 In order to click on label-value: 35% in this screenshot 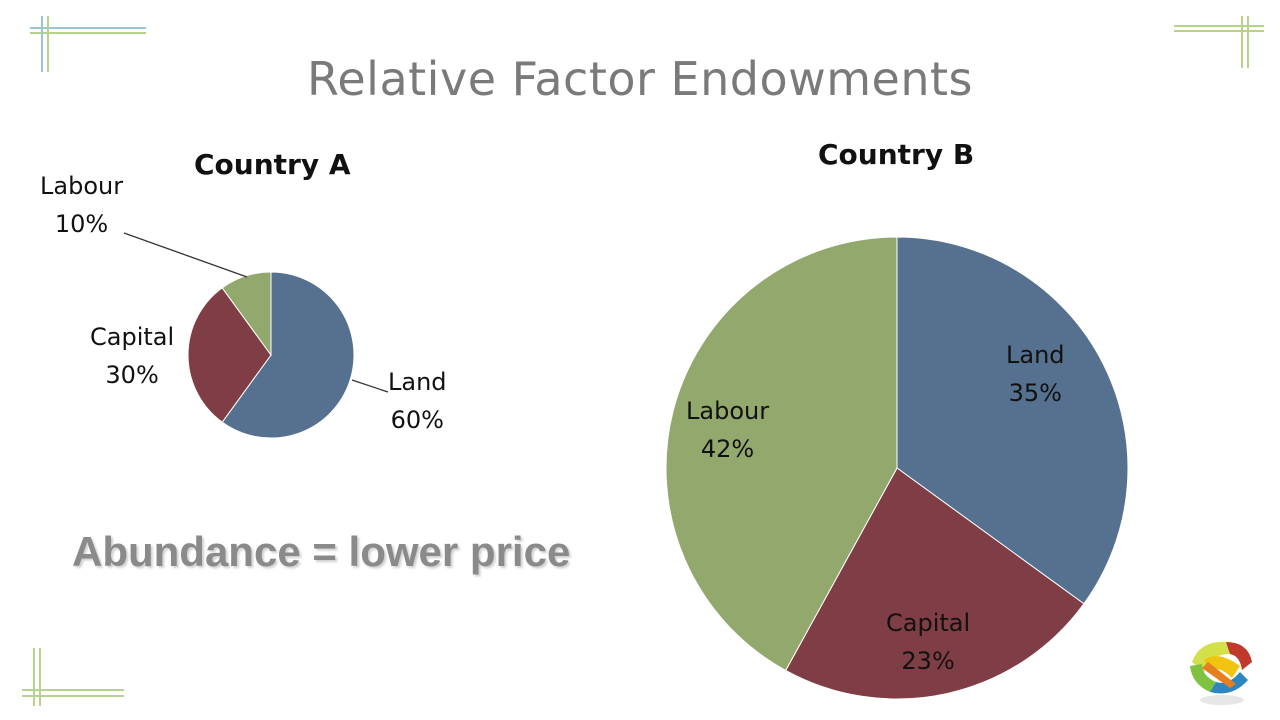, I will do `click(1035, 393)`.